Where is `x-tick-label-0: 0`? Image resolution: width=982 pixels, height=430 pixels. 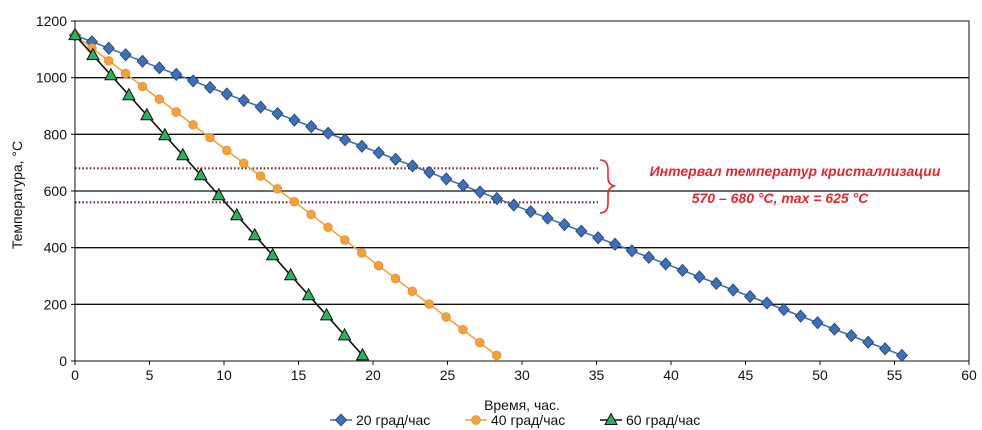
x-tick-label-0: 0 is located at coordinates (75, 375).